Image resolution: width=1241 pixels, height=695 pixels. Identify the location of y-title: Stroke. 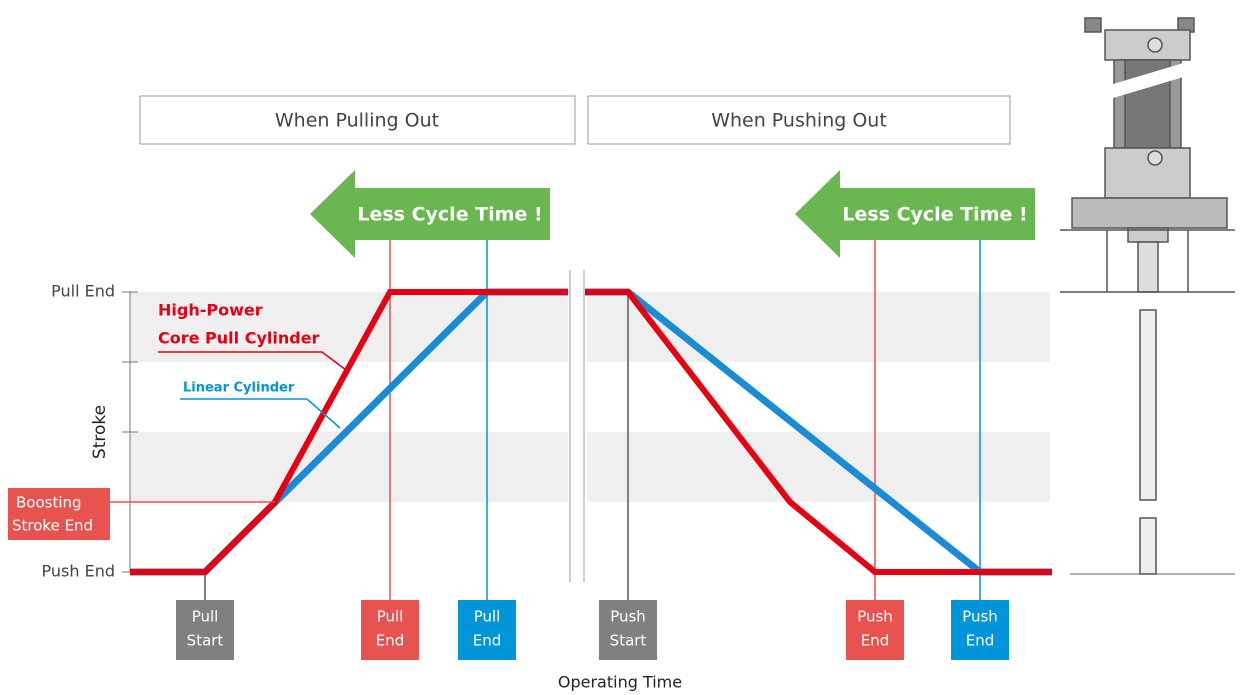
(100, 432).